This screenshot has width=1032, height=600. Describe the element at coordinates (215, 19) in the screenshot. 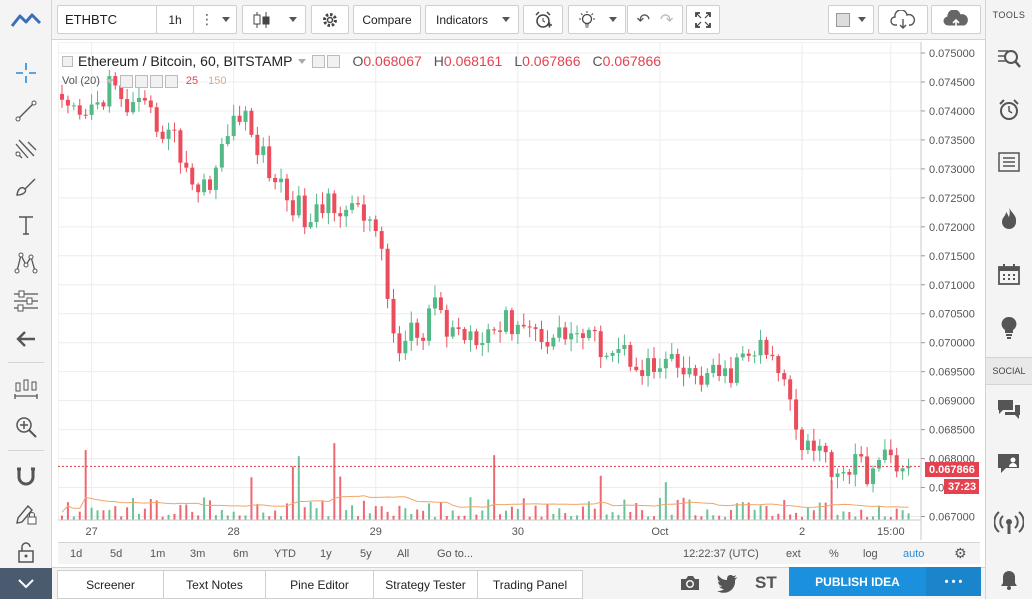

I see `interval-dropdown: ⋮` at that location.